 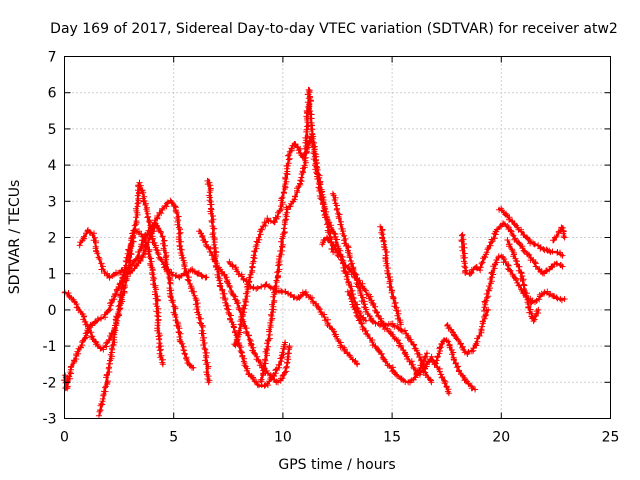 I want to click on y-axis-label: SDTVAR / TECUs, so click(x=15, y=237).